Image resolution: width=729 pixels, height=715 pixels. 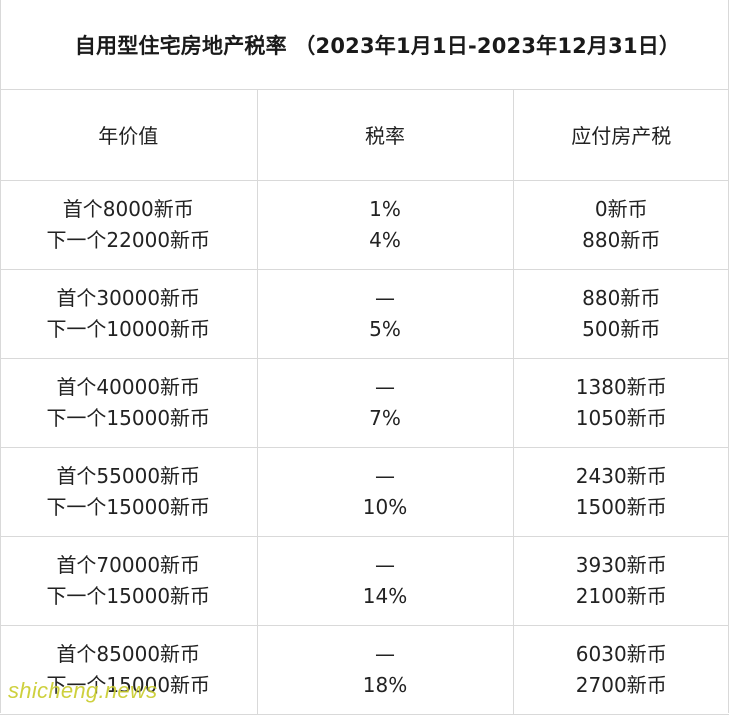 I want to click on title-row: 自用型住宅房地产税率 （2023年1月1日-2023年12月31日）, so click(x=364, y=45).